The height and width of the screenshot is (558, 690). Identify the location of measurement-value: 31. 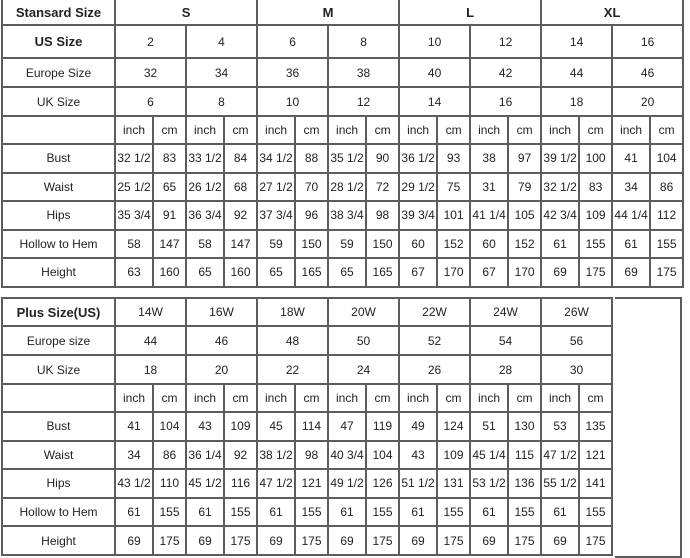
(489, 186).